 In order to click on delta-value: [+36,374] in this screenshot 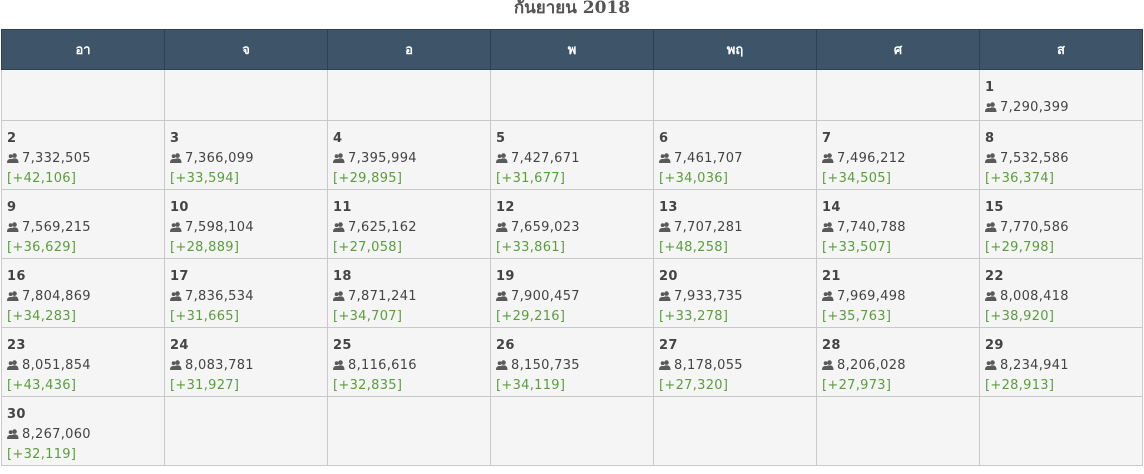, I will do `click(1020, 178)`.